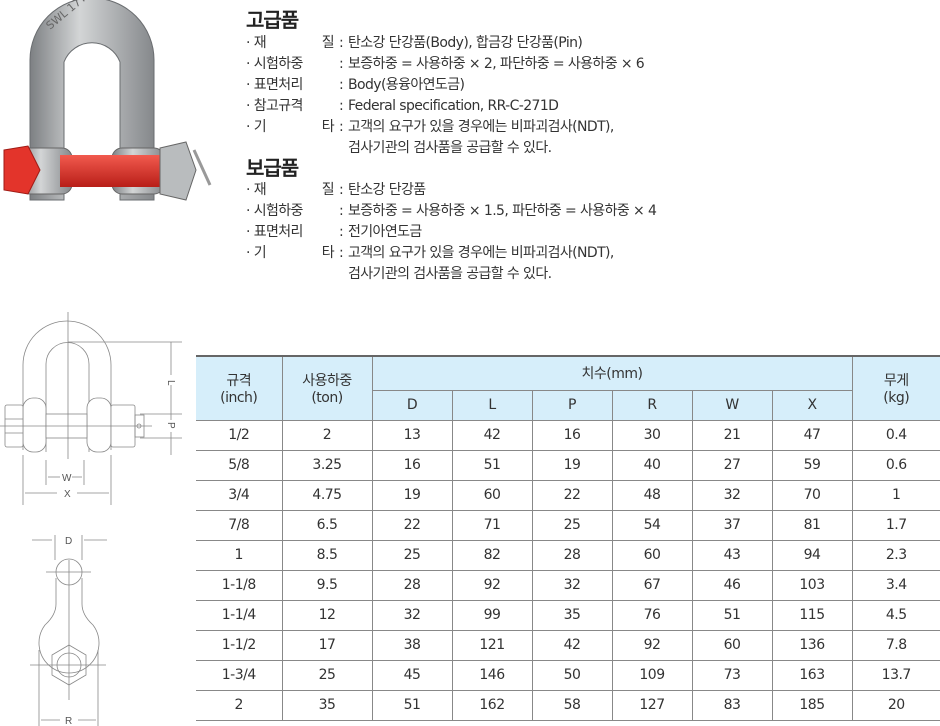 The height and width of the screenshot is (726, 940). What do you see at coordinates (652, 525) in the screenshot?
I see `table-cell: 54` at bounding box center [652, 525].